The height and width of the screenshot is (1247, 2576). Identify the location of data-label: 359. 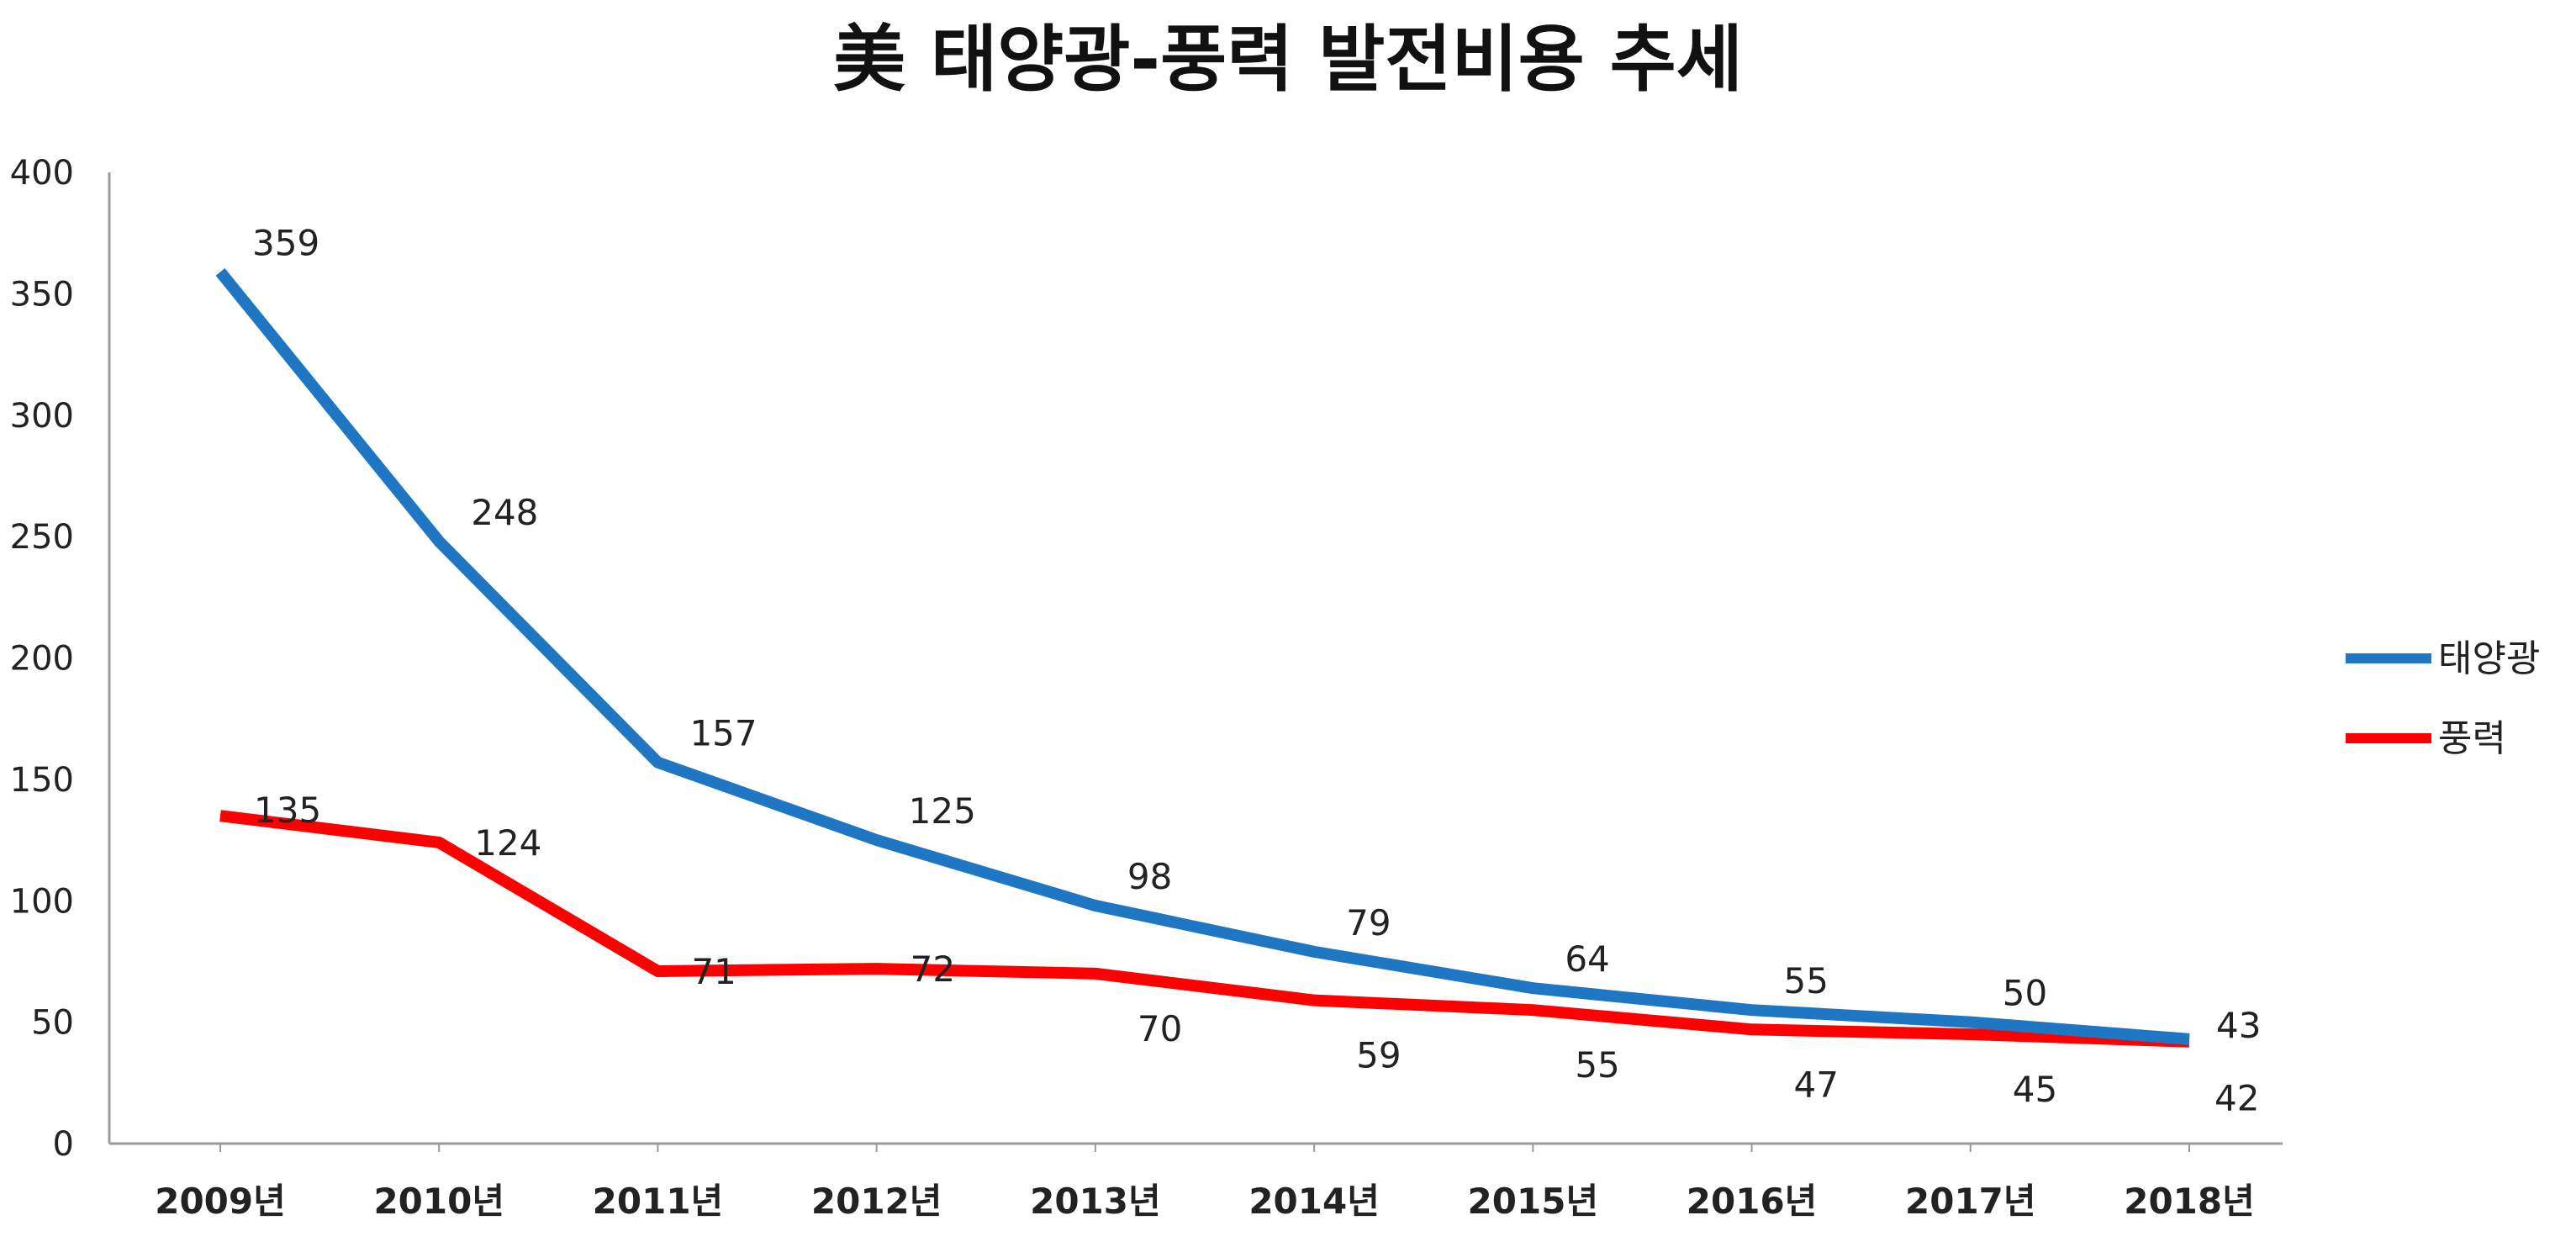
(285, 243).